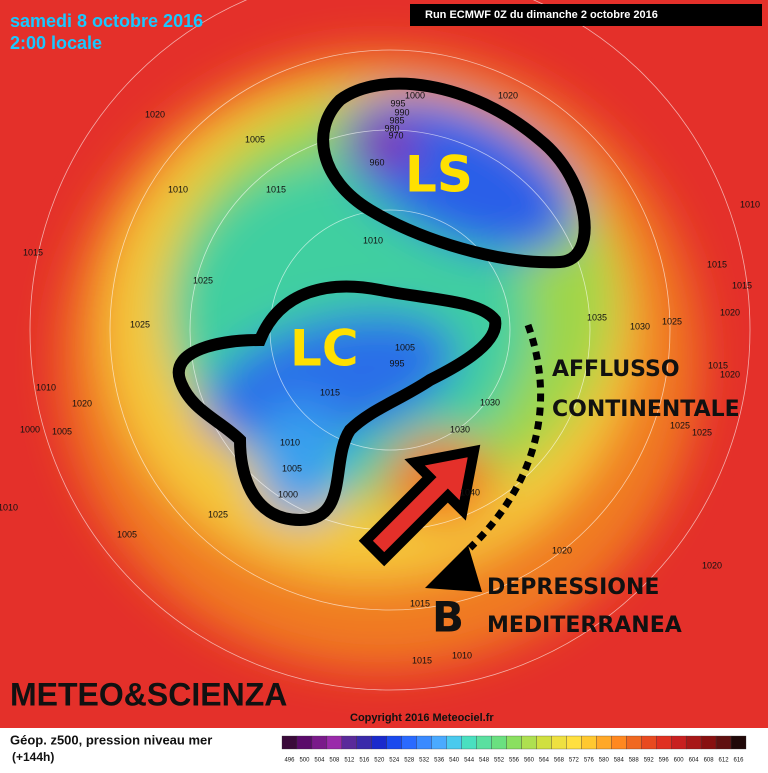 The height and width of the screenshot is (773, 768). I want to click on arrow, so click(419, 505).